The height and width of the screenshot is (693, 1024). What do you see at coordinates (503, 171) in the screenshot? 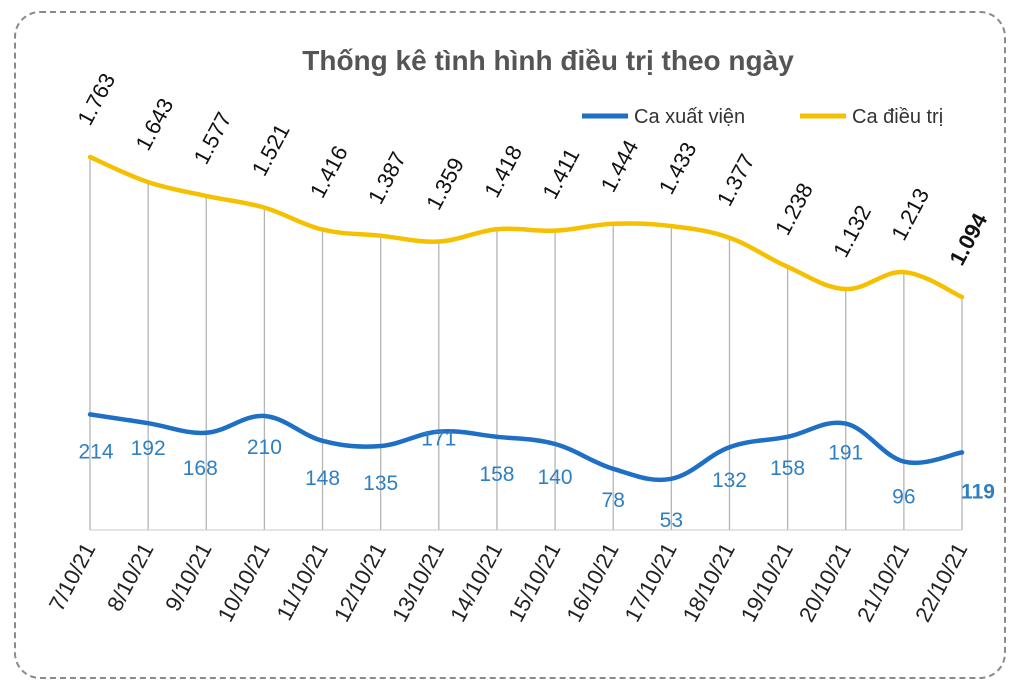
I see `data-label-treating: 1.418` at bounding box center [503, 171].